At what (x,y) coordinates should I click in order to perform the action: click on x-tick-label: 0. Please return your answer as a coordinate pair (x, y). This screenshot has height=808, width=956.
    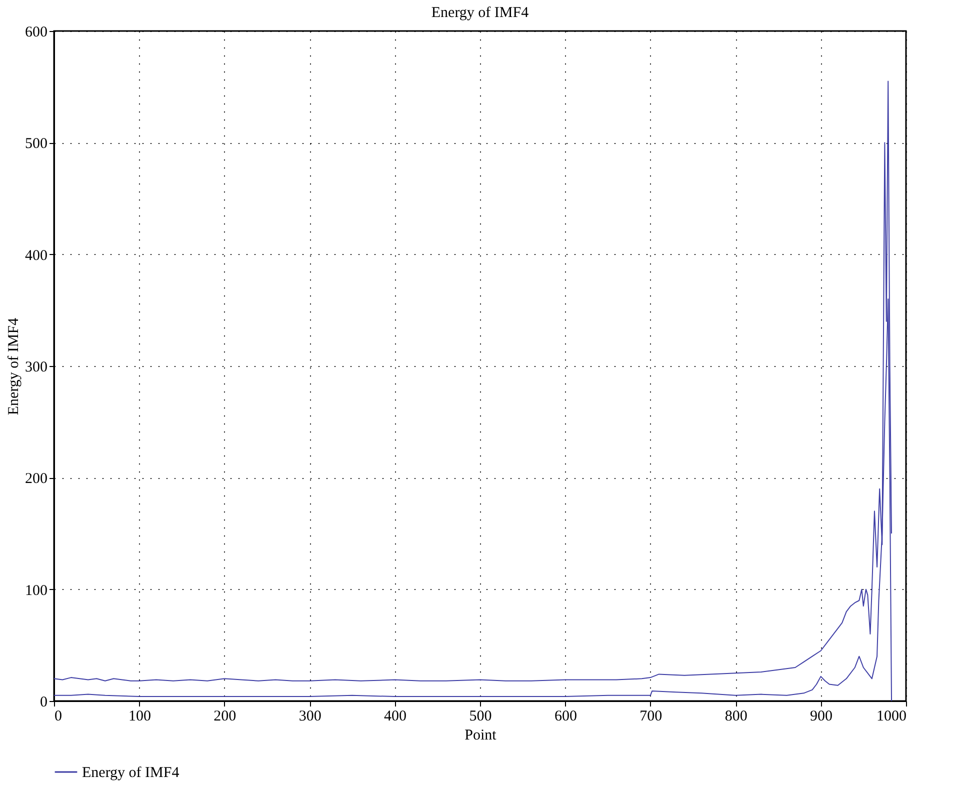
    Looking at the image, I should click on (58, 716).